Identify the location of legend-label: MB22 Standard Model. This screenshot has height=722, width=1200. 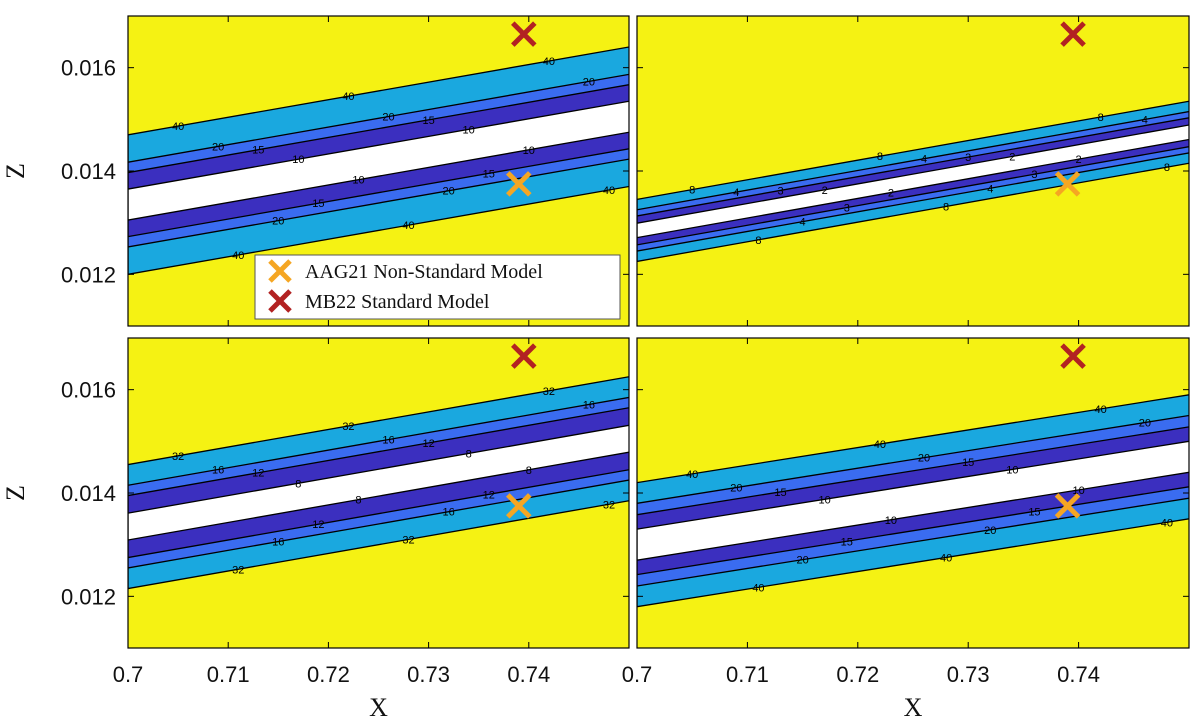
(397, 302).